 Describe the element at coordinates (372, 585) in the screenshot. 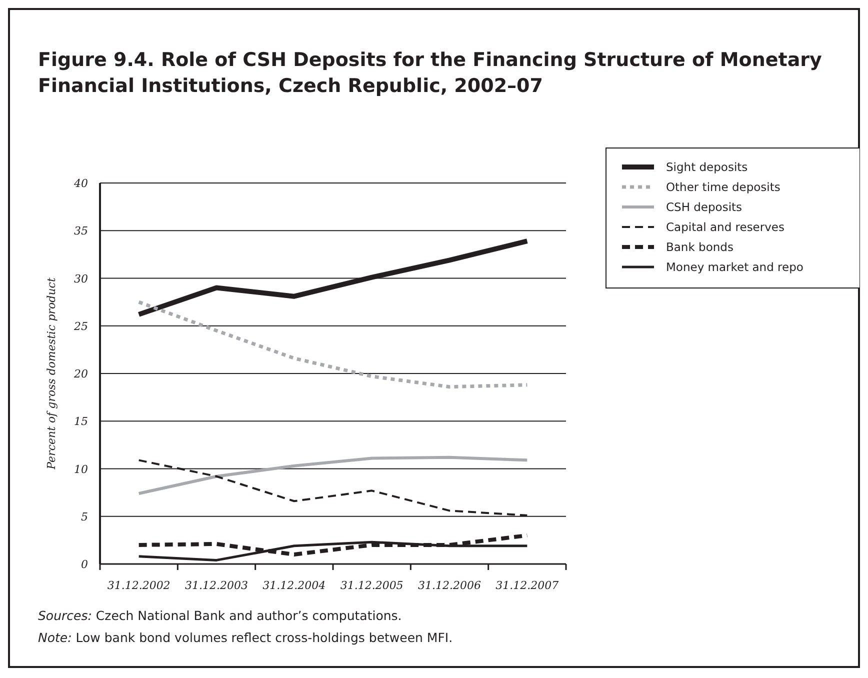

I see `x-tick-label: 31.12.2005` at that location.